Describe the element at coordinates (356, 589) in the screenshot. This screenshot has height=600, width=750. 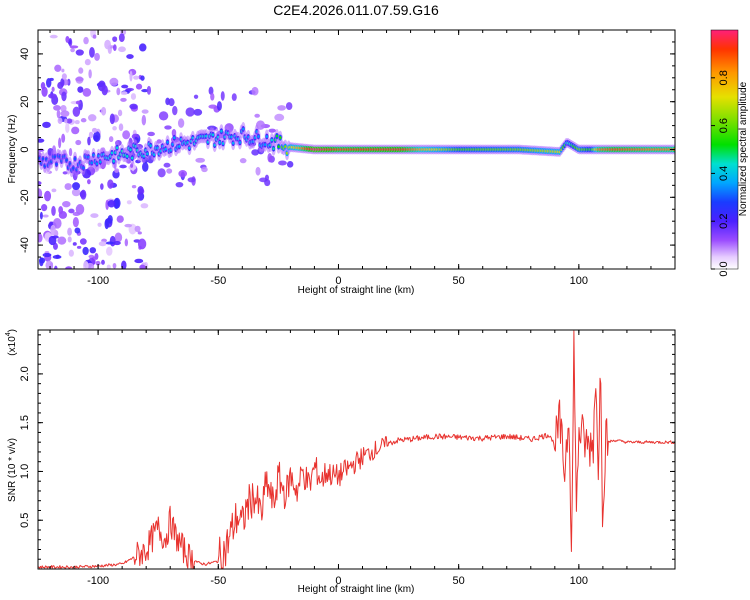
I see `snr-x-axis-label: Height of straight line (km)` at that location.